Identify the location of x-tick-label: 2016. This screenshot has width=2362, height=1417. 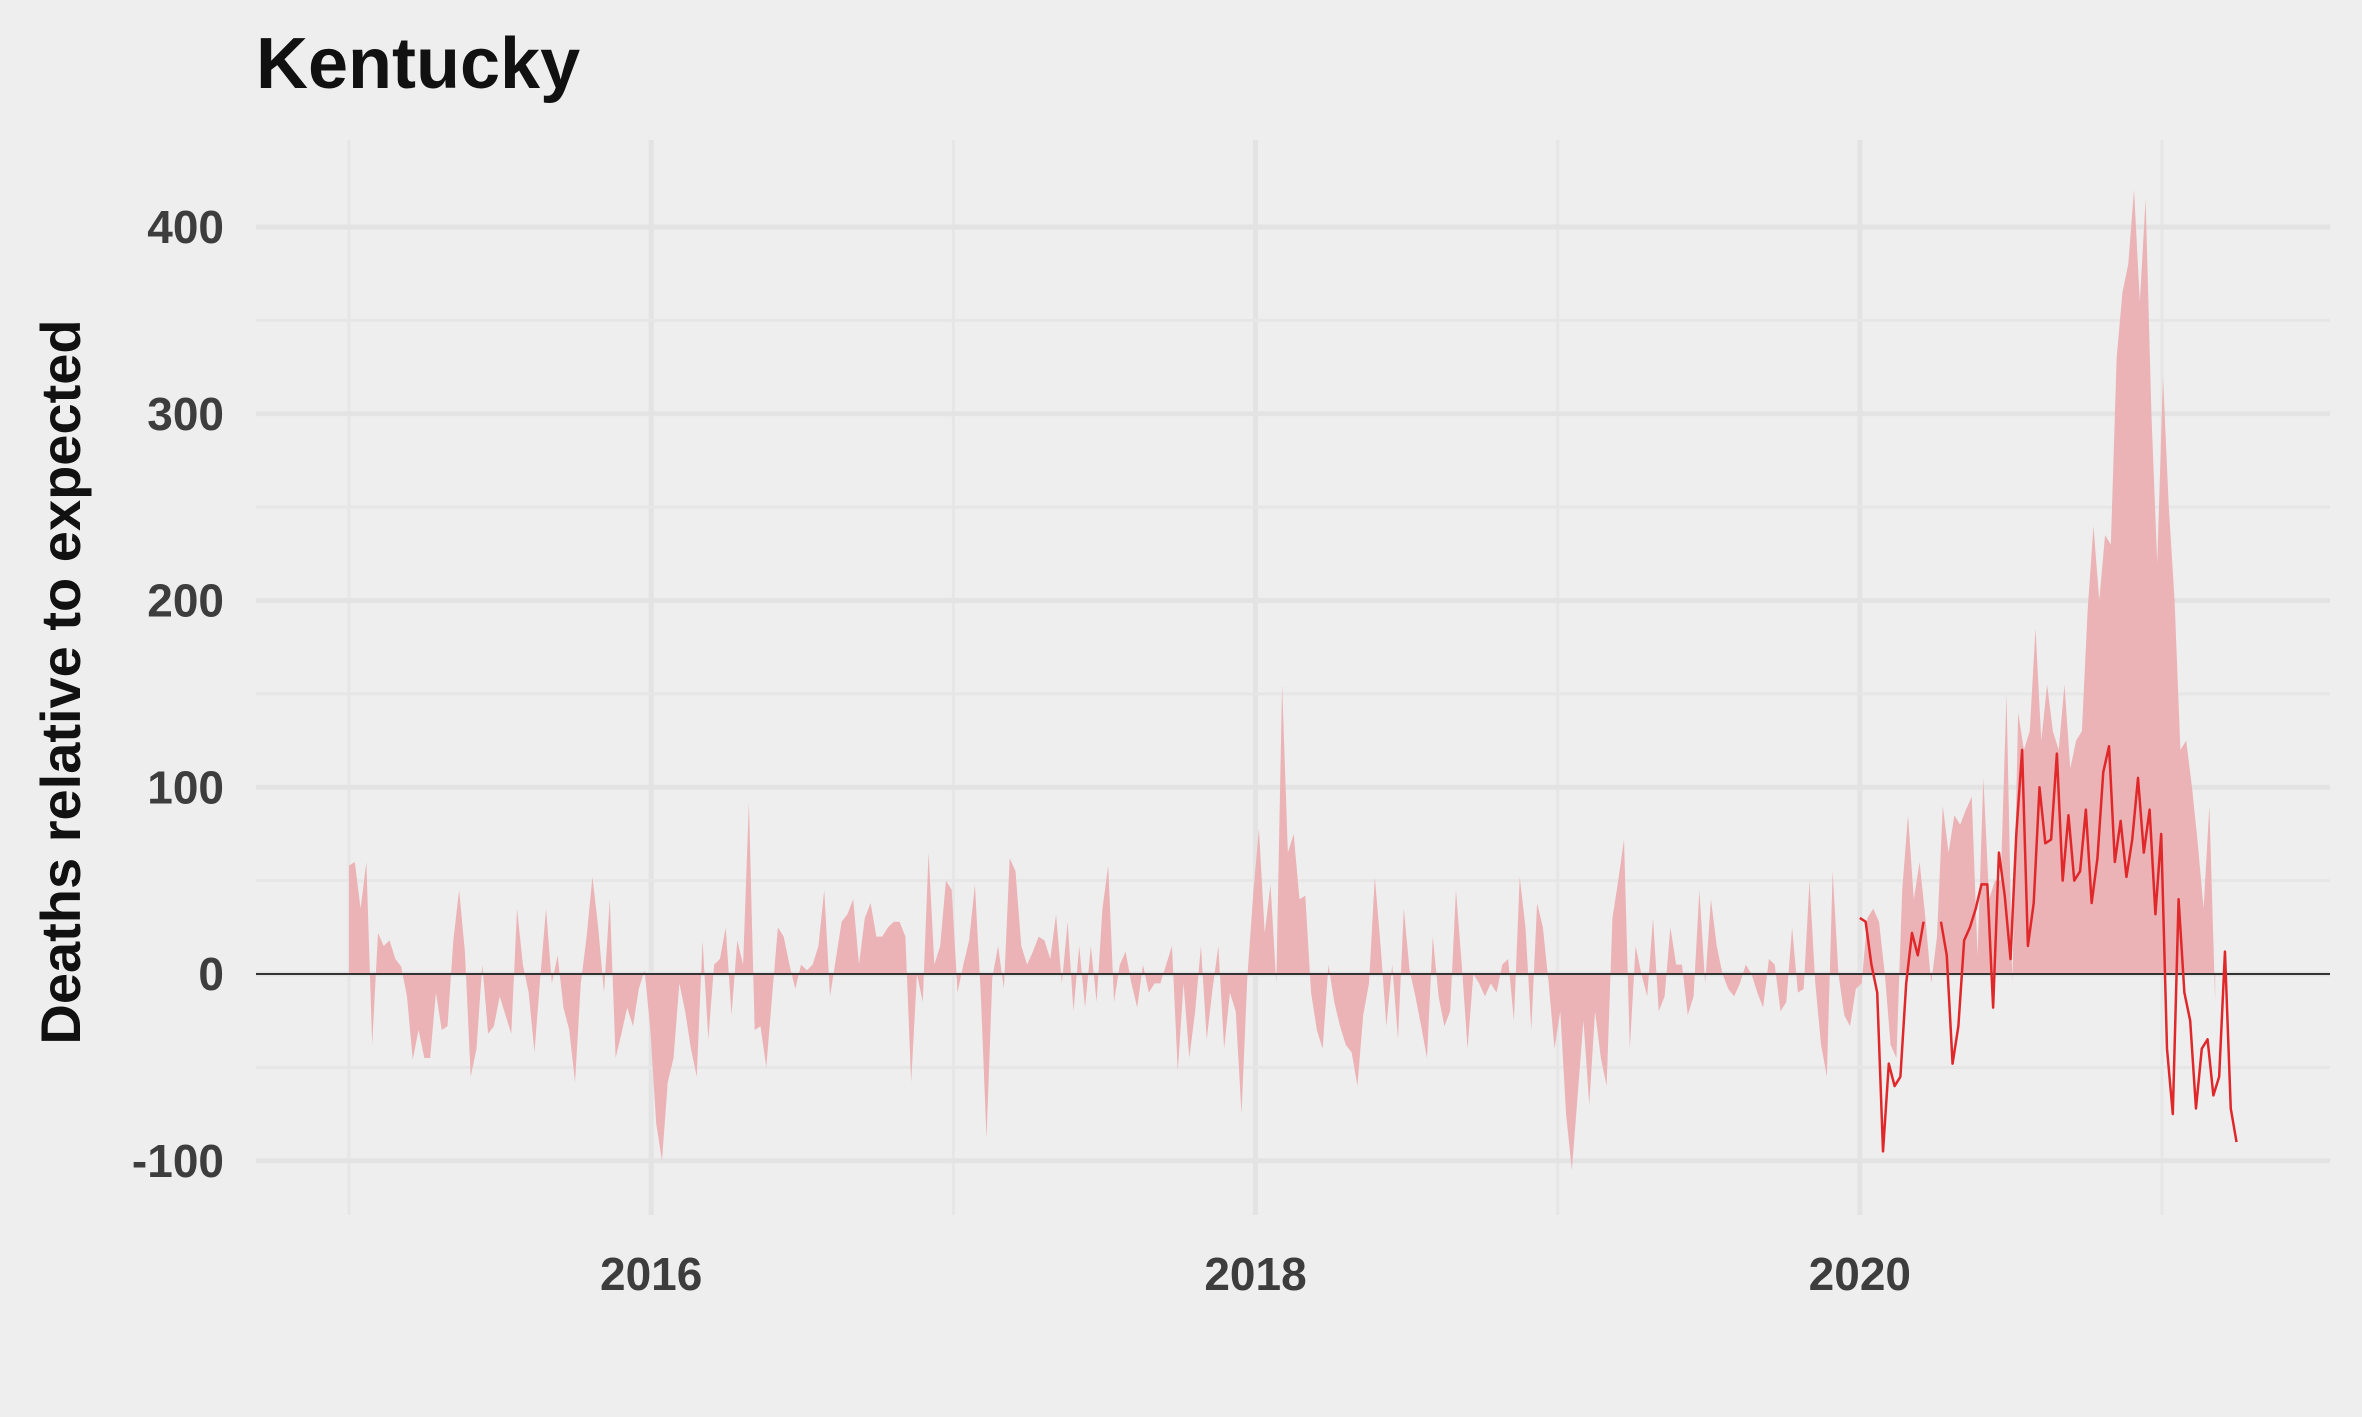
(651, 1274).